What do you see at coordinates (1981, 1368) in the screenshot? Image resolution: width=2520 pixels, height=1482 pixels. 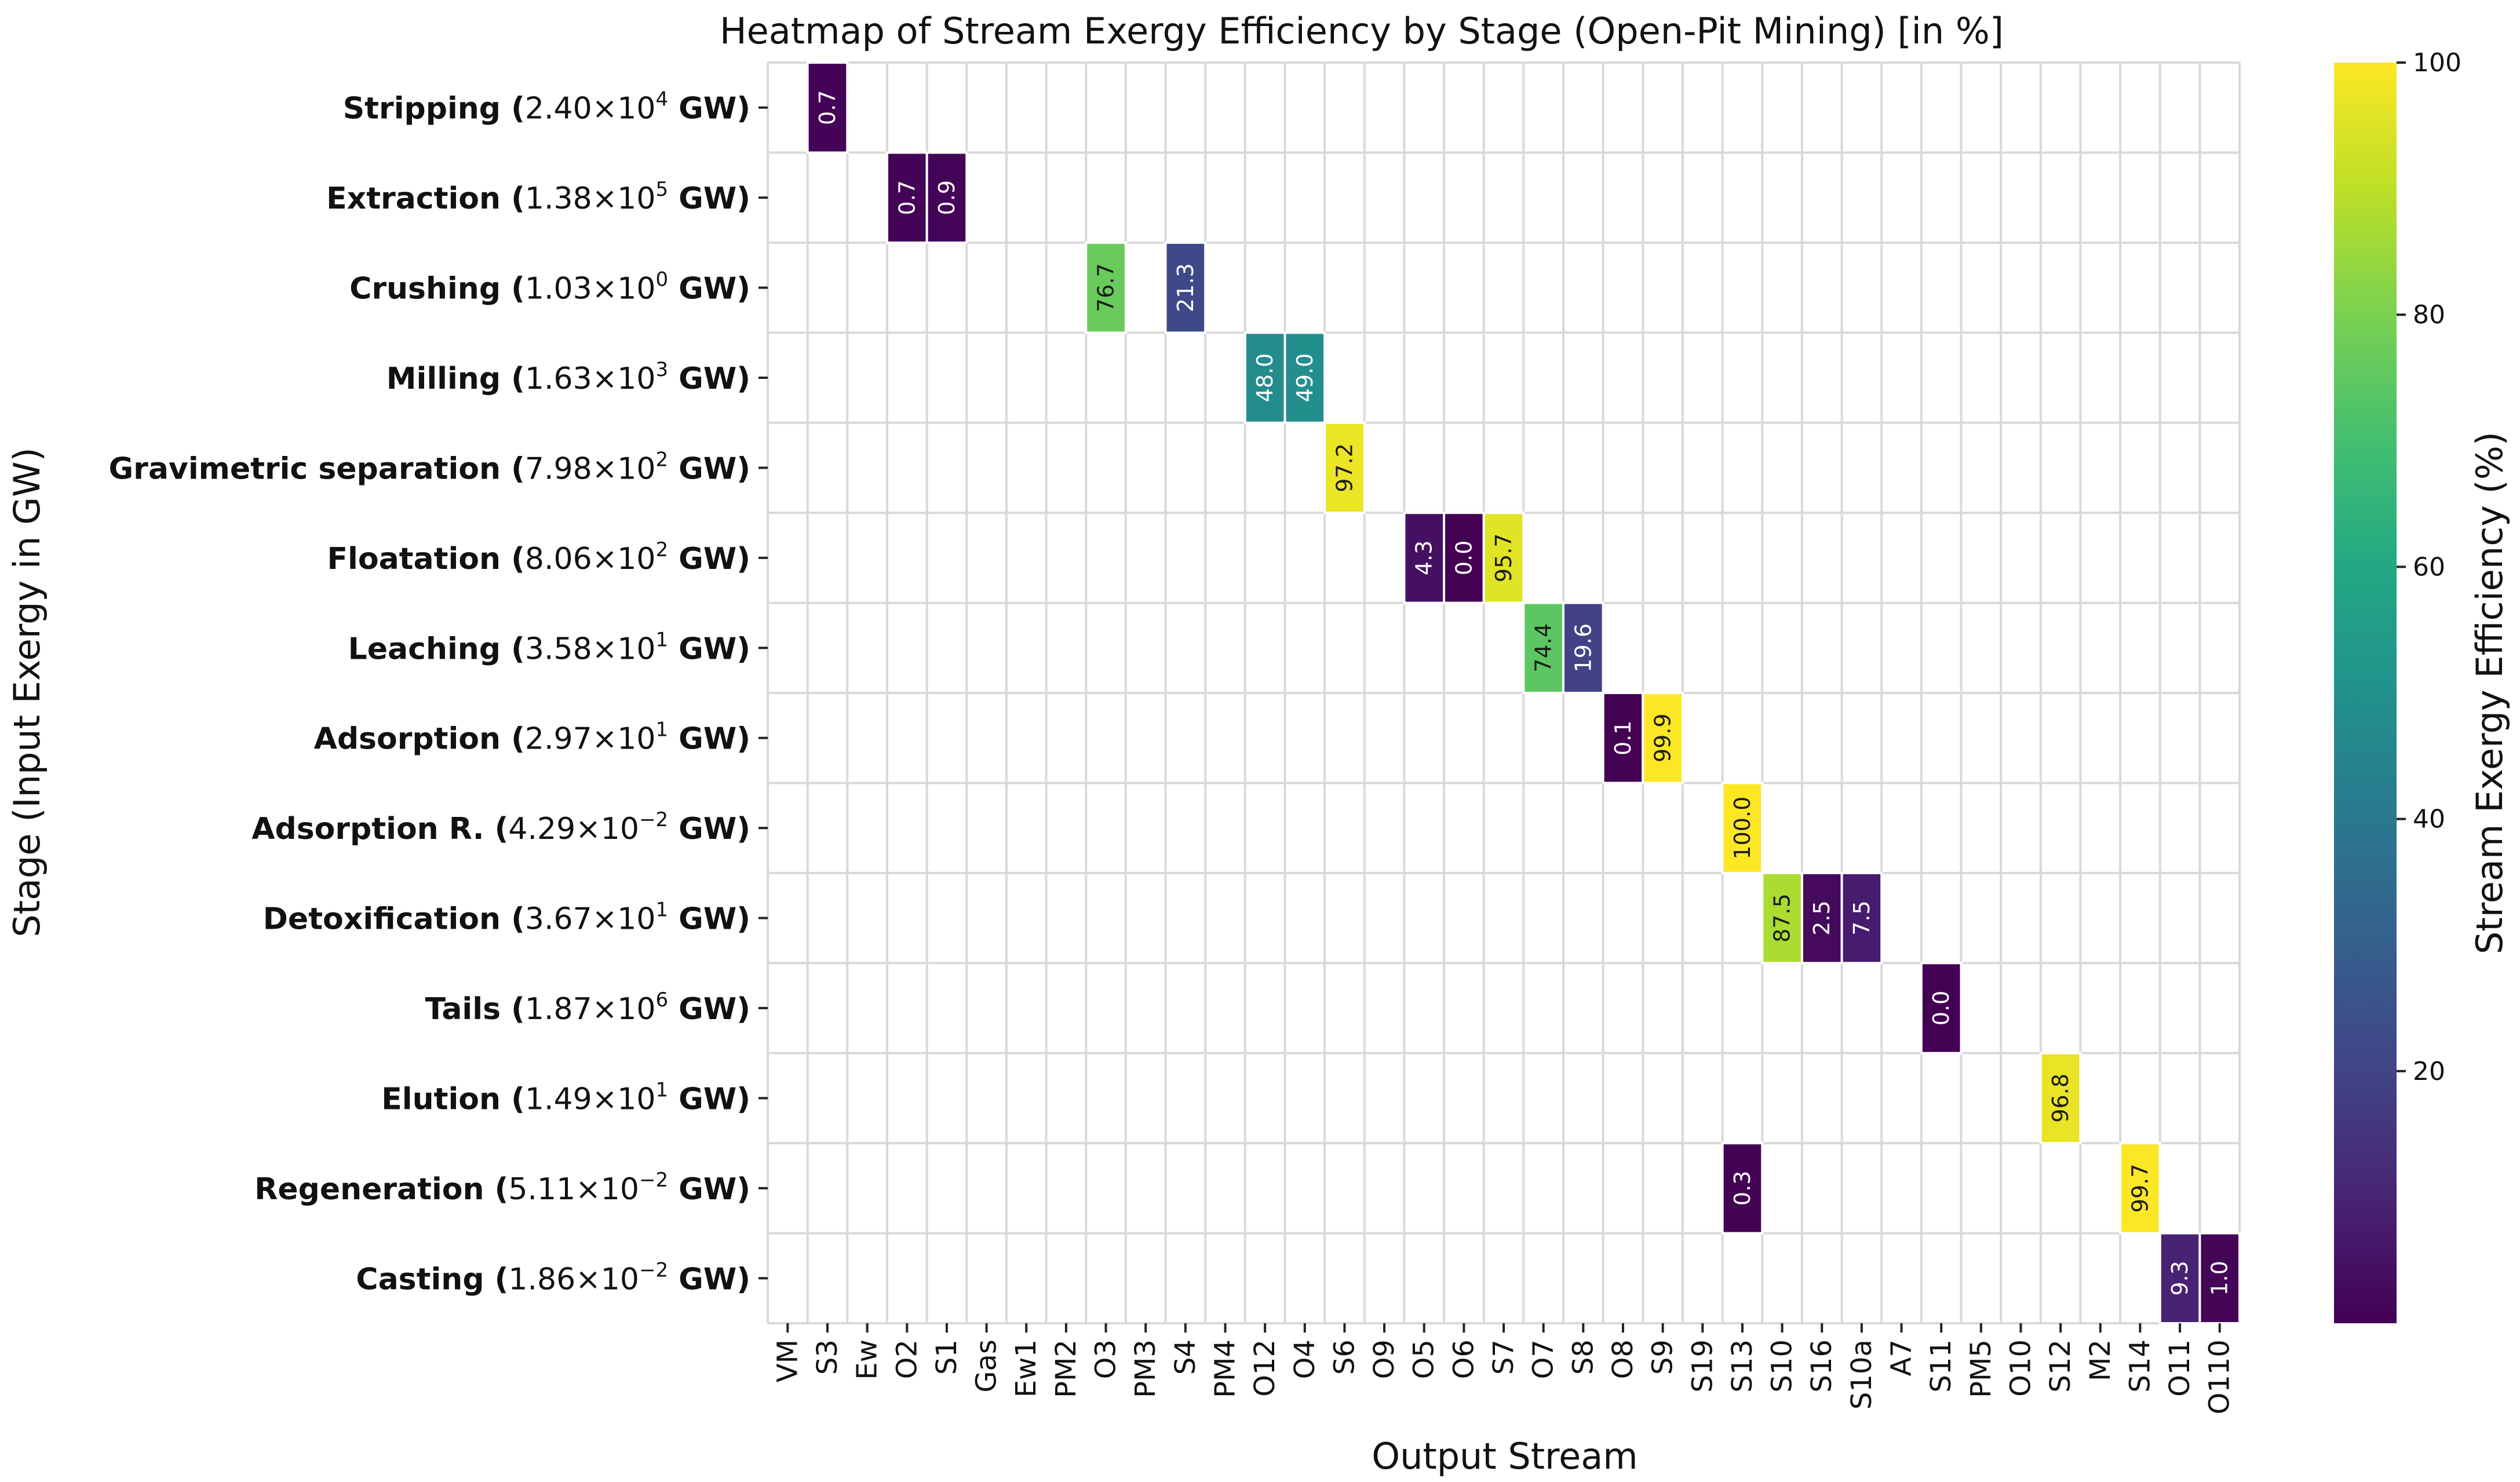 I see `x-tick-label: PM5` at bounding box center [1981, 1368].